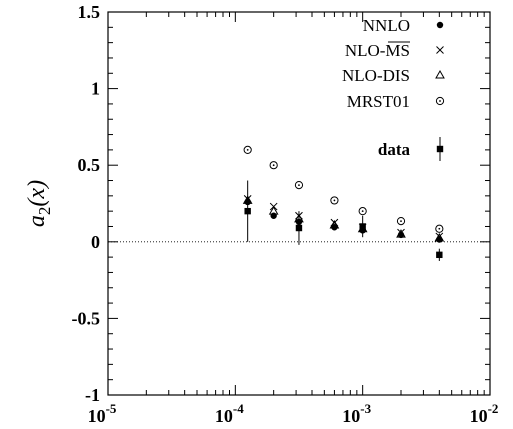 The image size is (513, 429). I want to click on y-tick-label: 0.5, so click(89, 165).